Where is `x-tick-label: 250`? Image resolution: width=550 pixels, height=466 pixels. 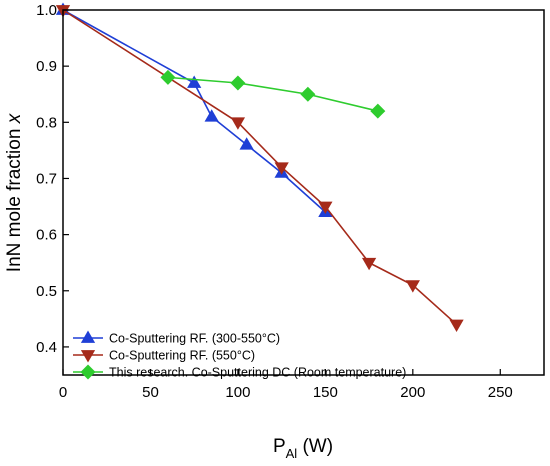
x-tick-label: 250 is located at coordinates (500, 392).